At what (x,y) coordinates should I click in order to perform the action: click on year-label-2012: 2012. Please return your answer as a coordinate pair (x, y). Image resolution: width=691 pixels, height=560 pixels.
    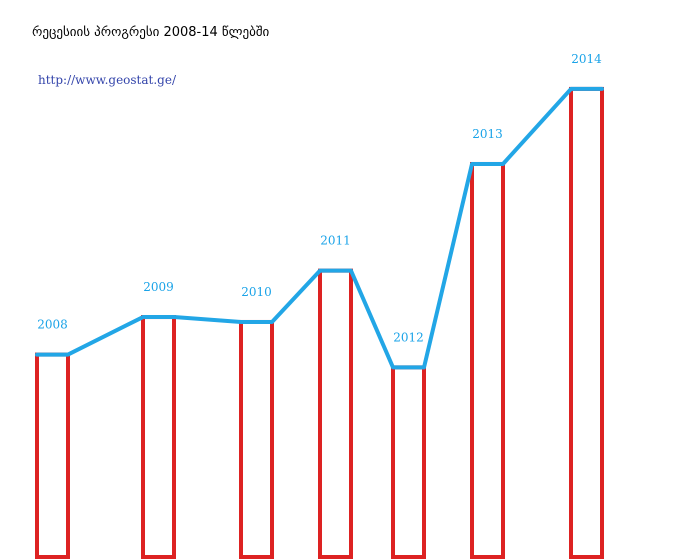
    Looking at the image, I should click on (408, 337).